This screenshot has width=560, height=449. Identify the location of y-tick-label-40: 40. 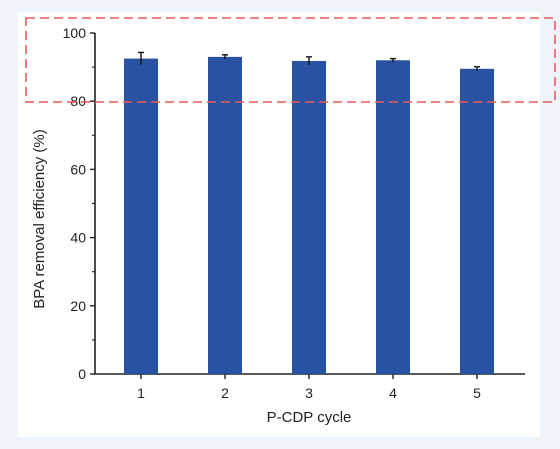
(78, 238).